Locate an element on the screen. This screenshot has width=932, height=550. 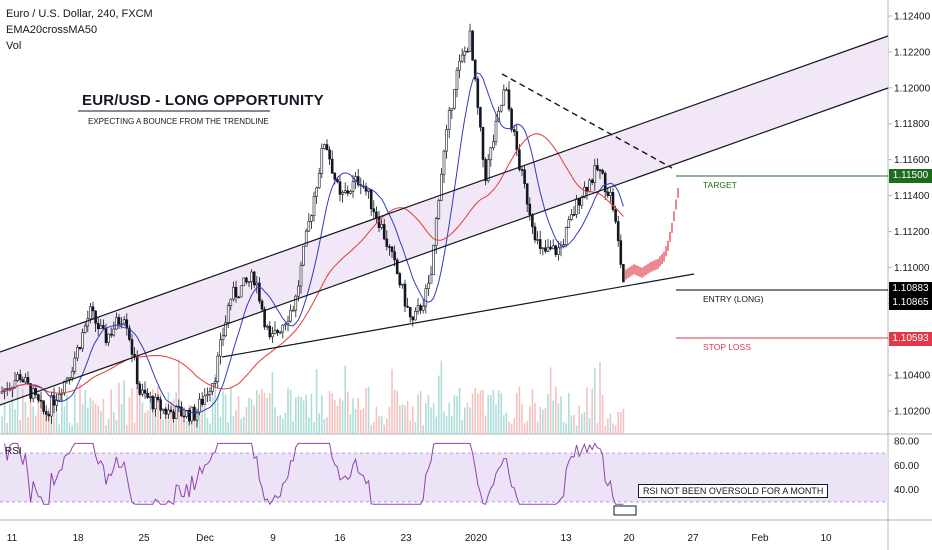
target-label: TARGET is located at coordinates (720, 185).